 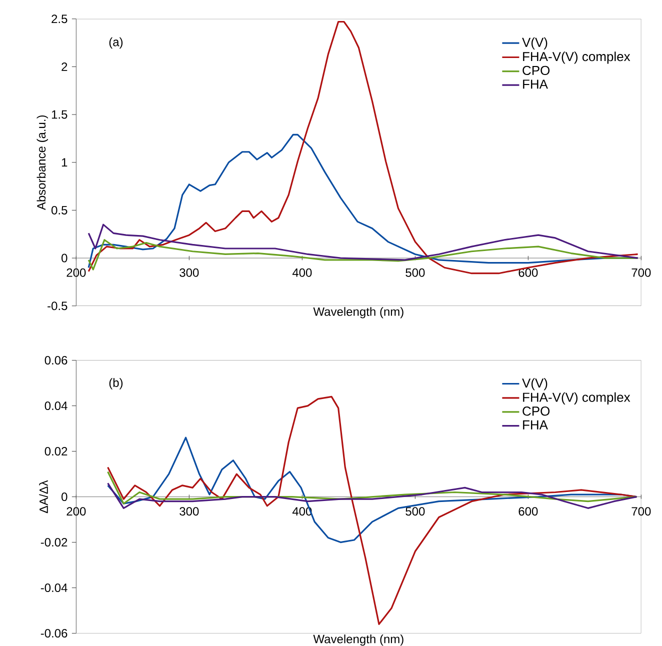 I want to click on y-axis-title: ΔA/Δλ, so click(x=43, y=497).